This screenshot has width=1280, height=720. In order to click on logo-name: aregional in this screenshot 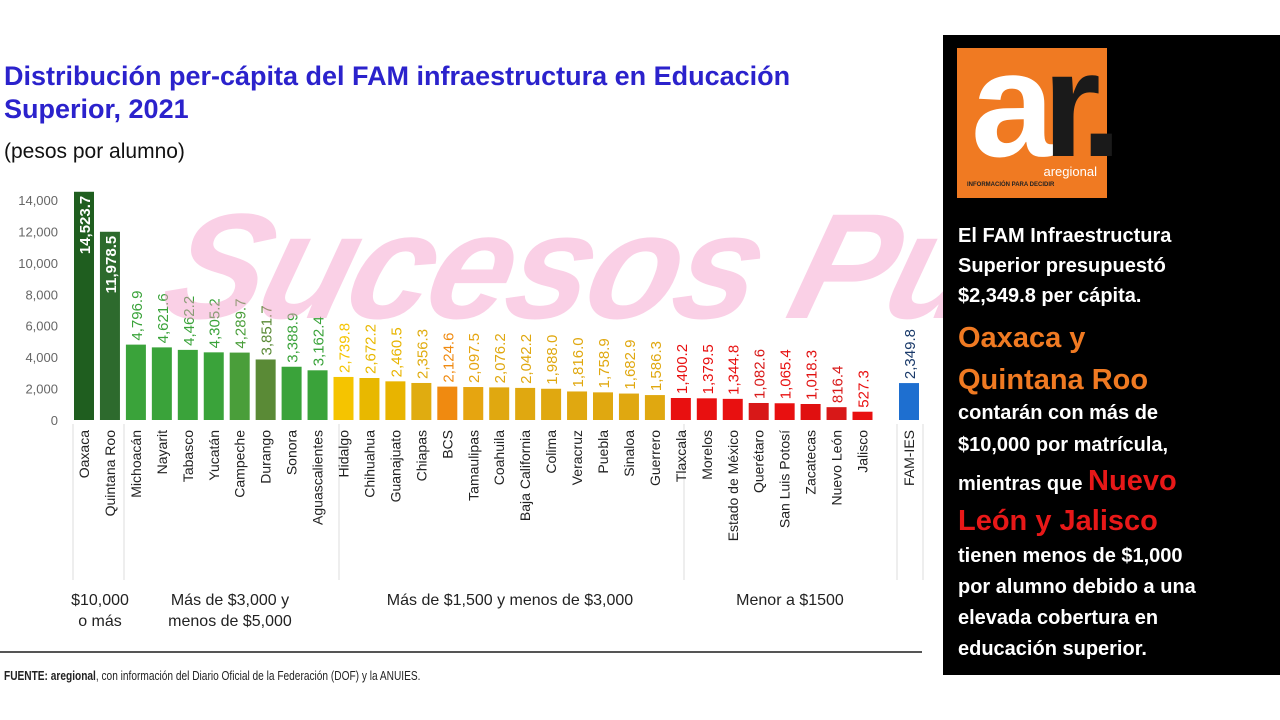, I will do `click(1070, 171)`.